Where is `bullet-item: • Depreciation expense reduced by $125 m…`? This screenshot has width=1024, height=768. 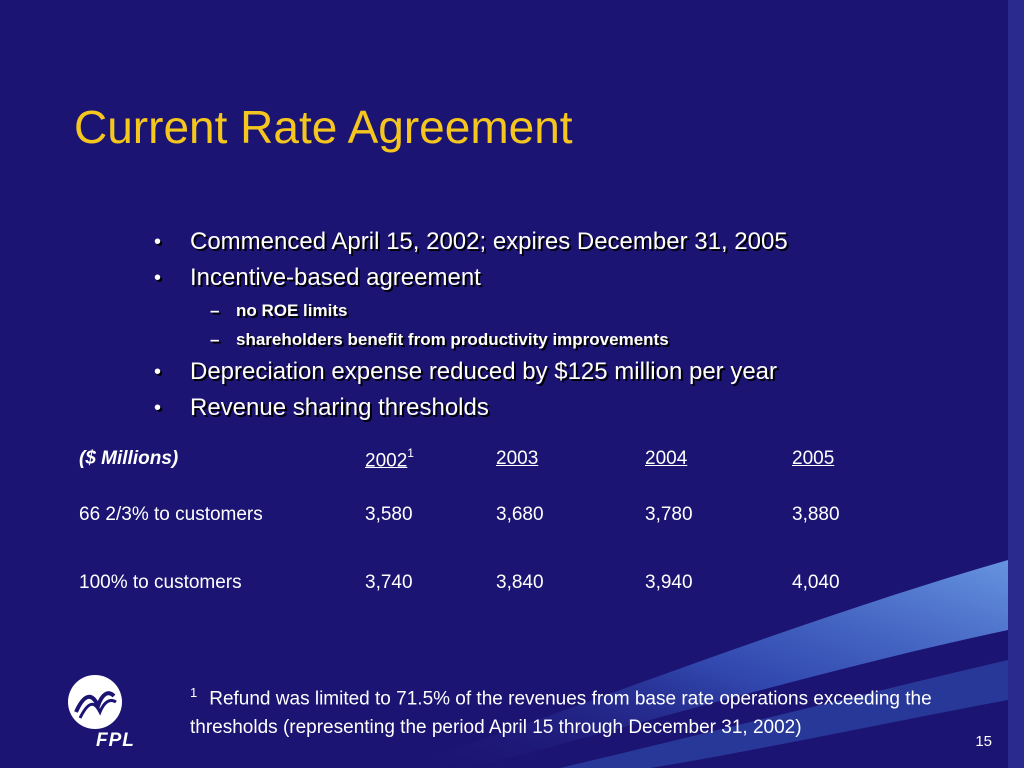
bullet-item: • Depreciation expense reduced by $125 m… is located at coordinates (512, 372).